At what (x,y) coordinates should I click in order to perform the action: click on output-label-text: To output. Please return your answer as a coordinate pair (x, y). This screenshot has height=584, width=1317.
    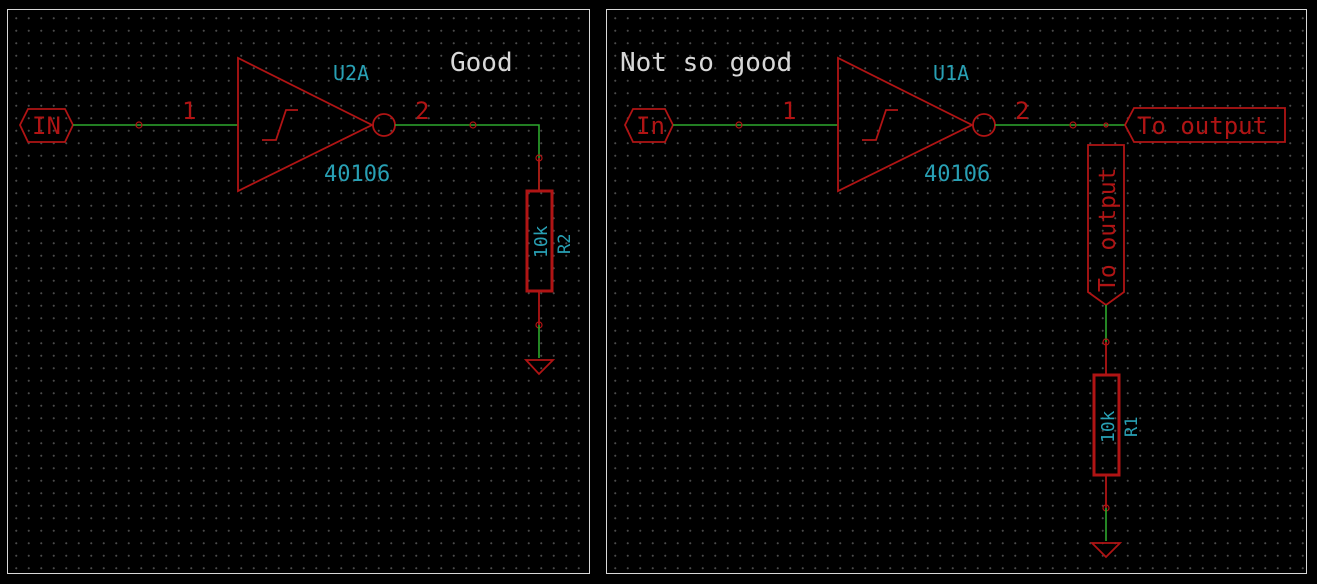
    Looking at the image, I should click on (1202, 126).